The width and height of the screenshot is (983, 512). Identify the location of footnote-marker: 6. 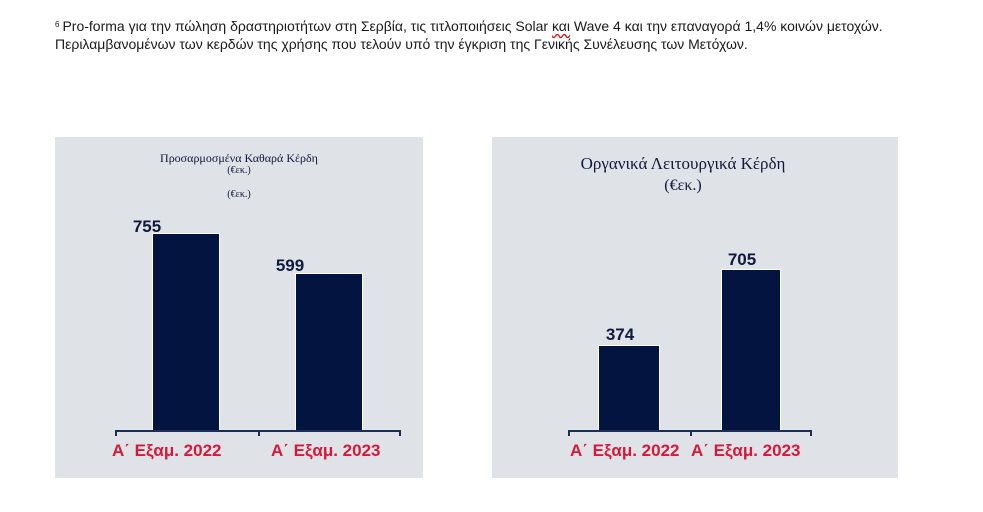
(57, 24).